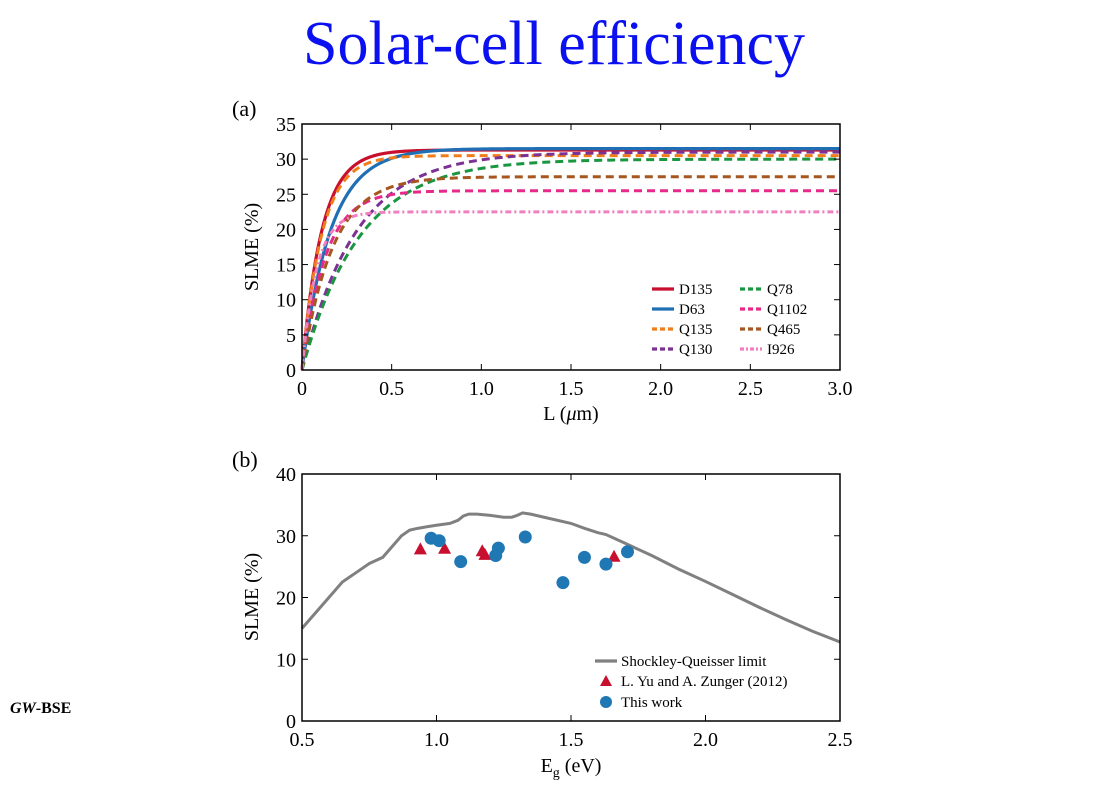 This screenshot has width=1108, height=788. Describe the element at coordinates (571, 389) in the screenshot. I see `panel-a-xtick-label: 1.5` at that location.